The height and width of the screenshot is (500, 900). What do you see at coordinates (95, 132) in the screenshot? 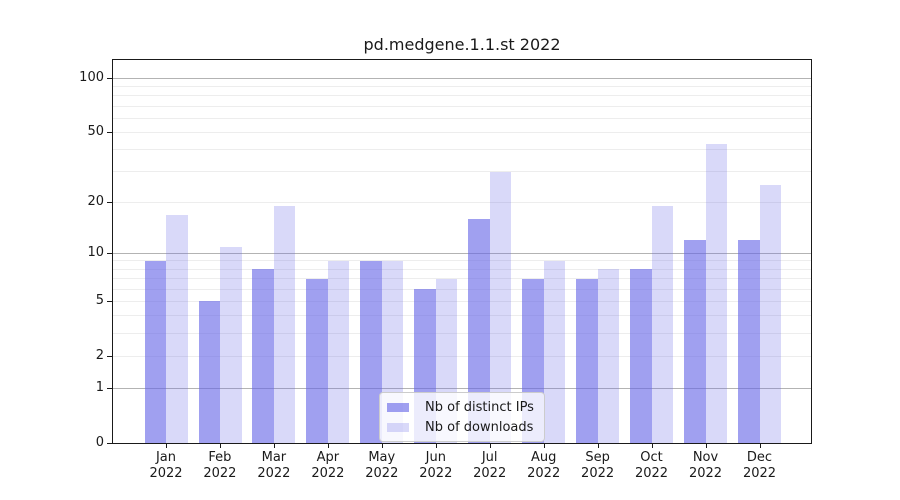
I see `y-tick-label-50: 50` at bounding box center [95, 132].